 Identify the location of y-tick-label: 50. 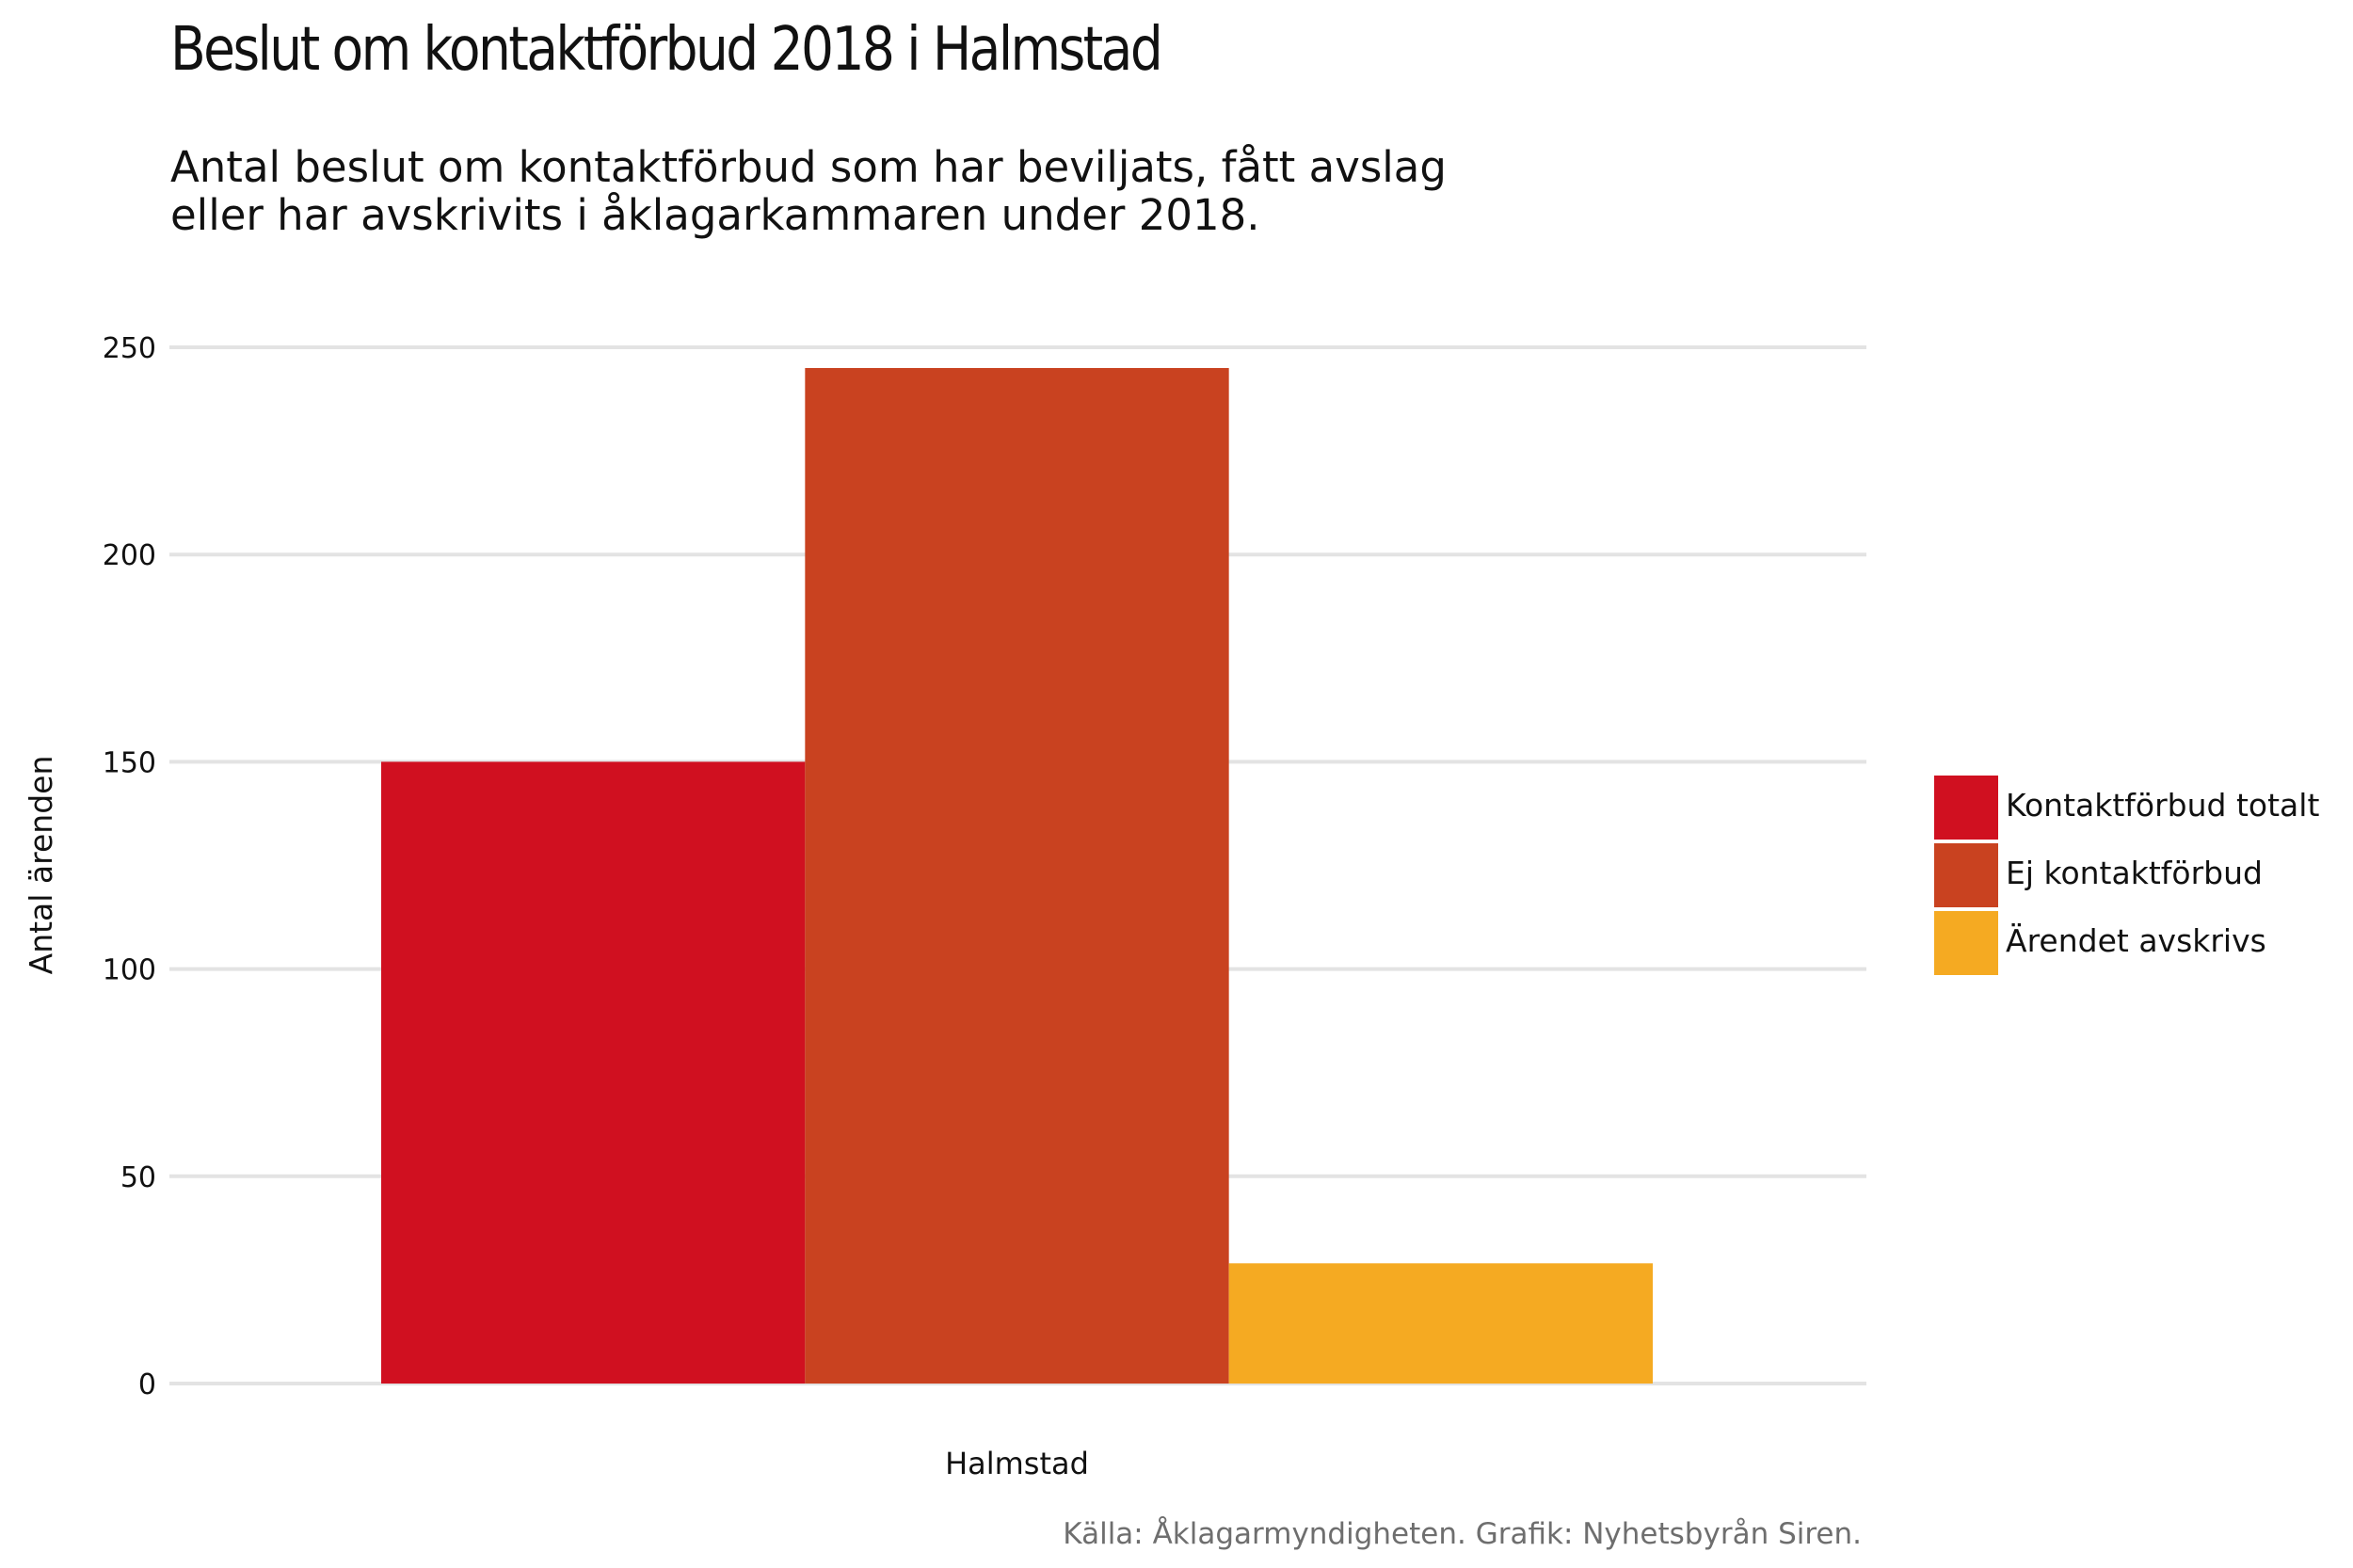
(138, 1177).